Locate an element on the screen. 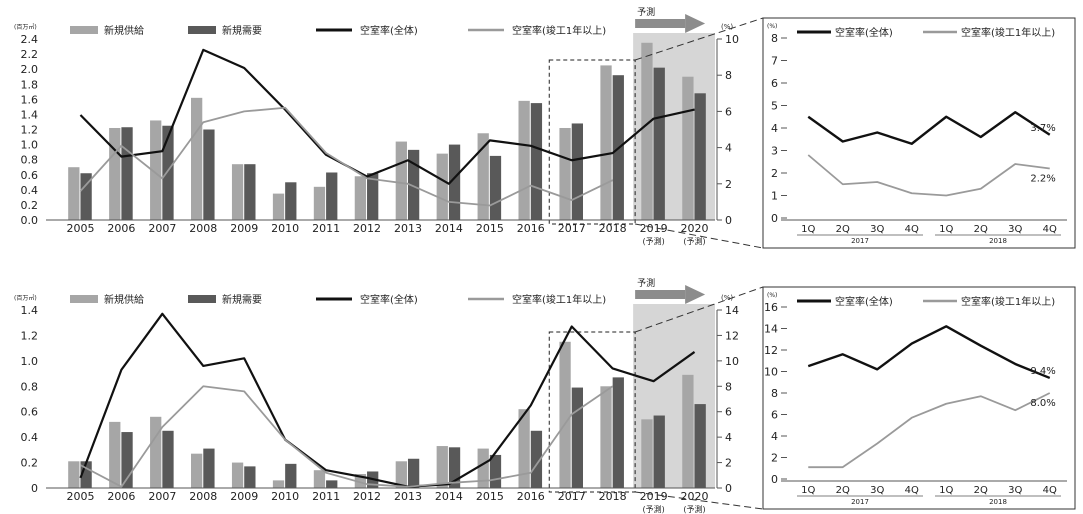 This screenshot has width=1083, height=514. x-tick-label: 2009 is located at coordinates (244, 496).